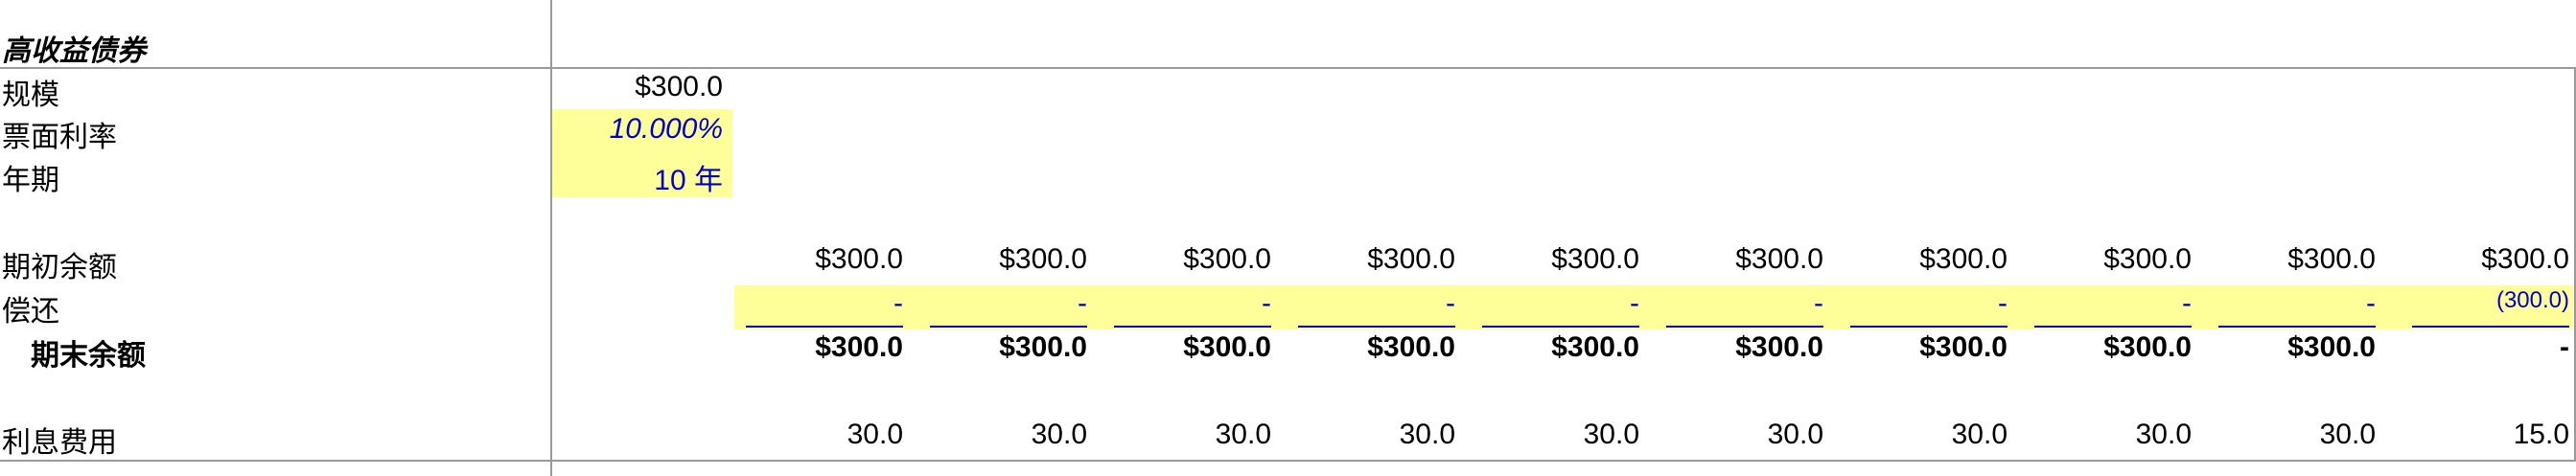 The image size is (2576, 476). What do you see at coordinates (688, 180) in the screenshot?
I see `term-input-cell: 10 年` at bounding box center [688, 180].